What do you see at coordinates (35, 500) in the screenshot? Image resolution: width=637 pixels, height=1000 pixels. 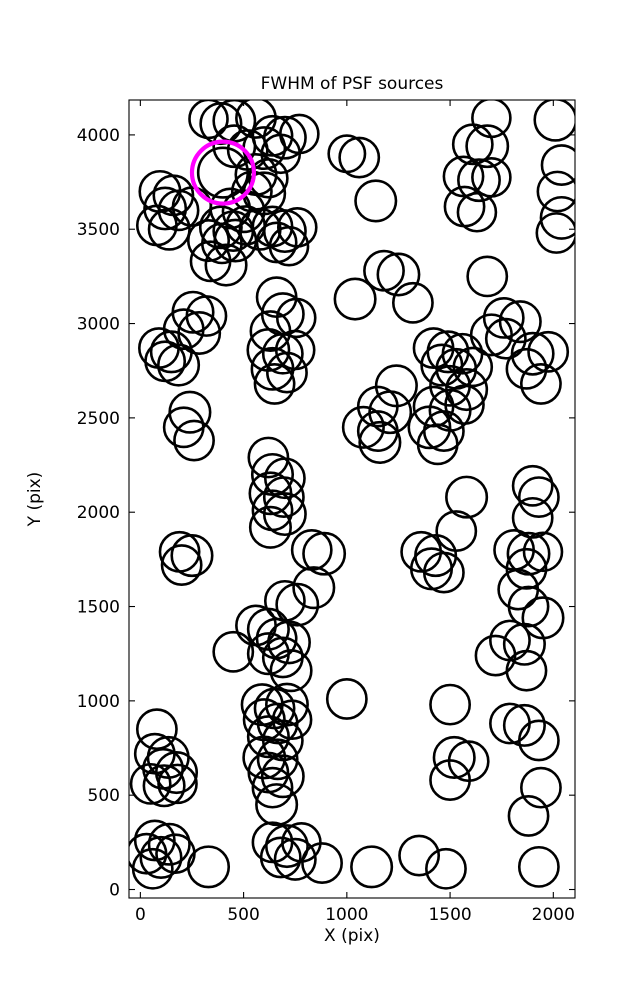 I see `y-axis-label: Y (pix)` at bounding box center [35, 500].